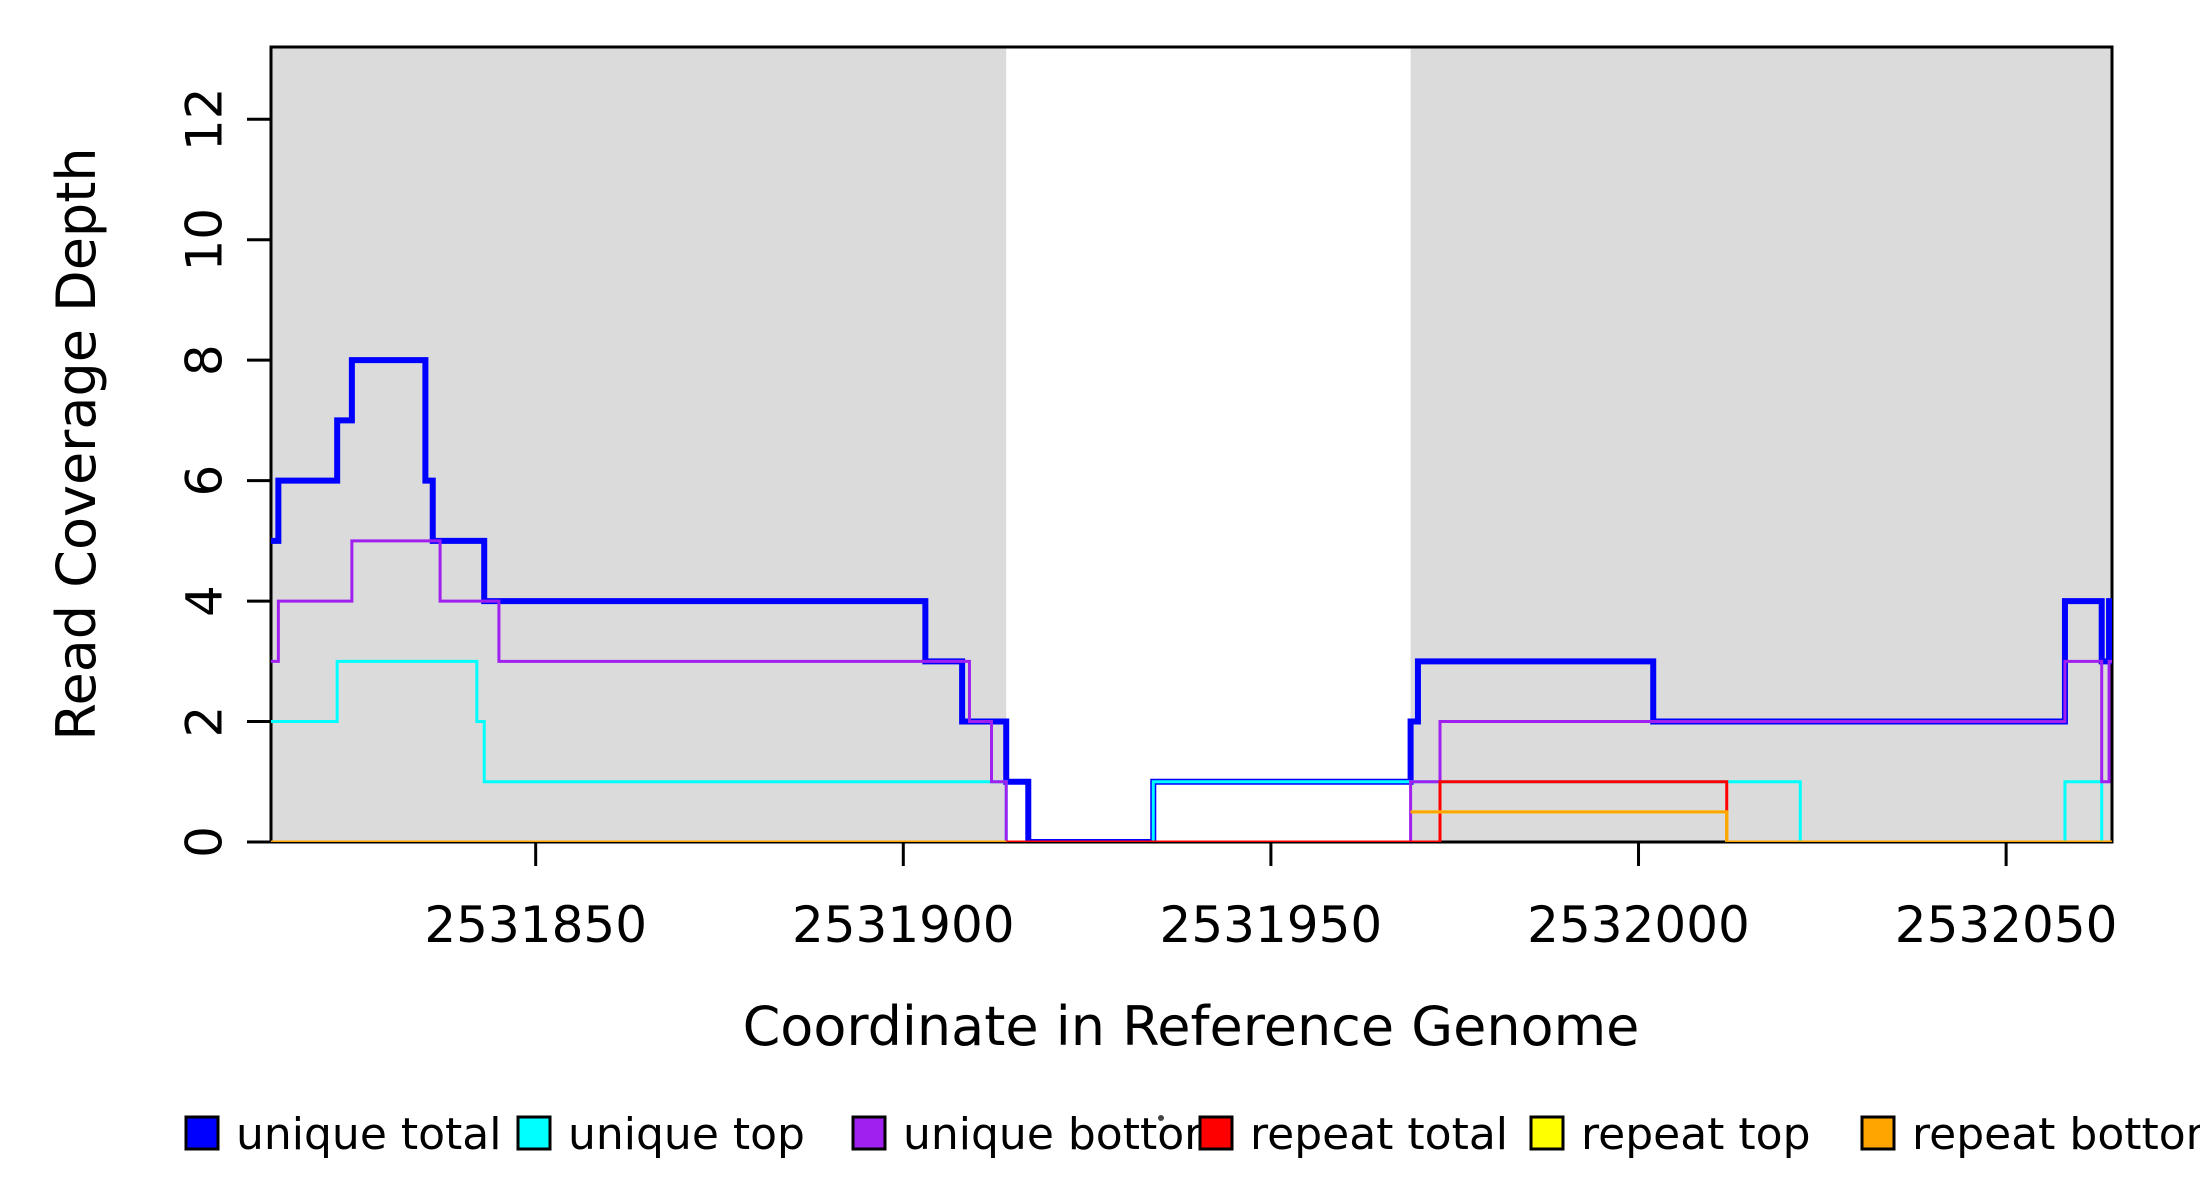 Image resolution: width=2200 pixels, height=1200 pixels. I want to click on y-tick-label: 0, so click(205, 842).